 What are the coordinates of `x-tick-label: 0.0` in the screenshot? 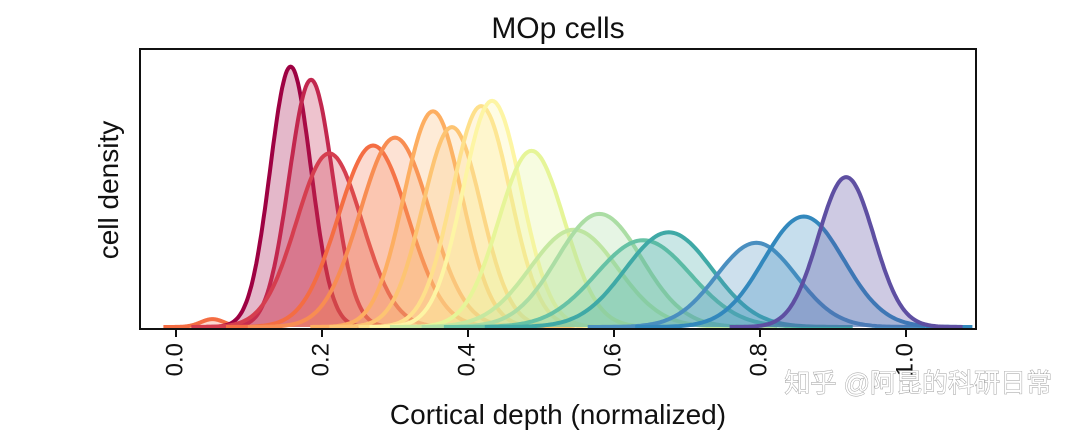 It's located at (174, 359).